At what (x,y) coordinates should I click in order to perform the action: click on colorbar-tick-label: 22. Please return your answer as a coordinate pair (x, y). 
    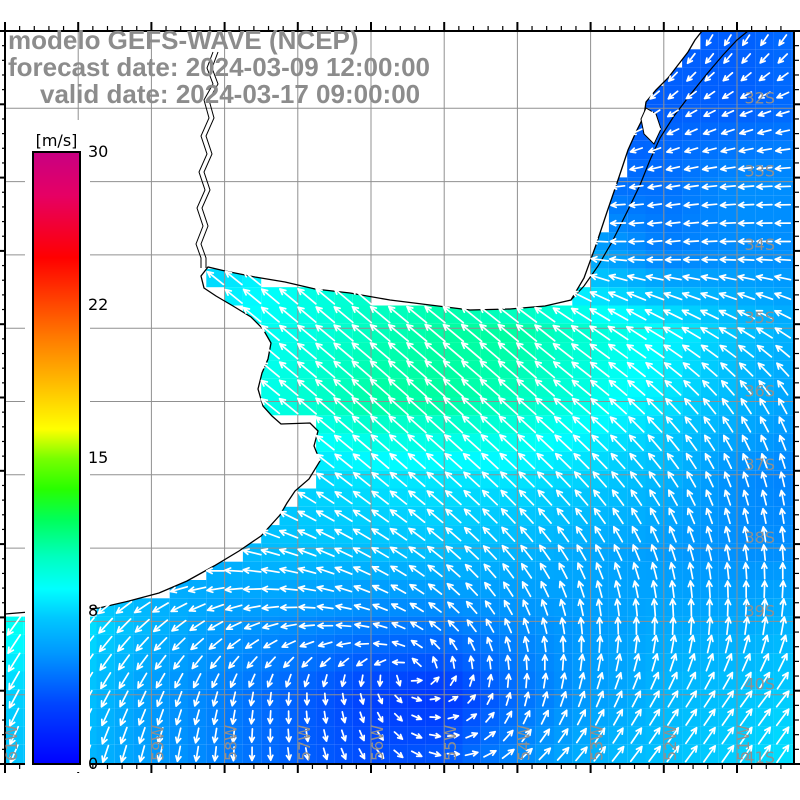
    Looking at the image, I should click on (98, 304).